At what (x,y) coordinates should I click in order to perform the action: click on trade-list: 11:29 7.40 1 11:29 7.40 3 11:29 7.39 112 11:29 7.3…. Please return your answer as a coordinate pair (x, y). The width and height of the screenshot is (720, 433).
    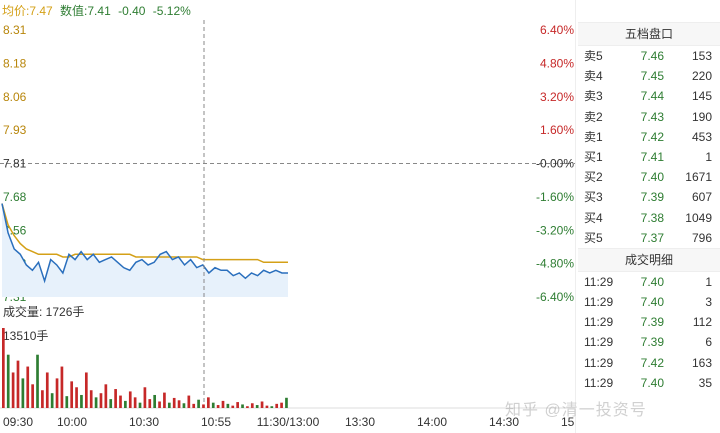
    Looking at the image, I should click on (649, 332).